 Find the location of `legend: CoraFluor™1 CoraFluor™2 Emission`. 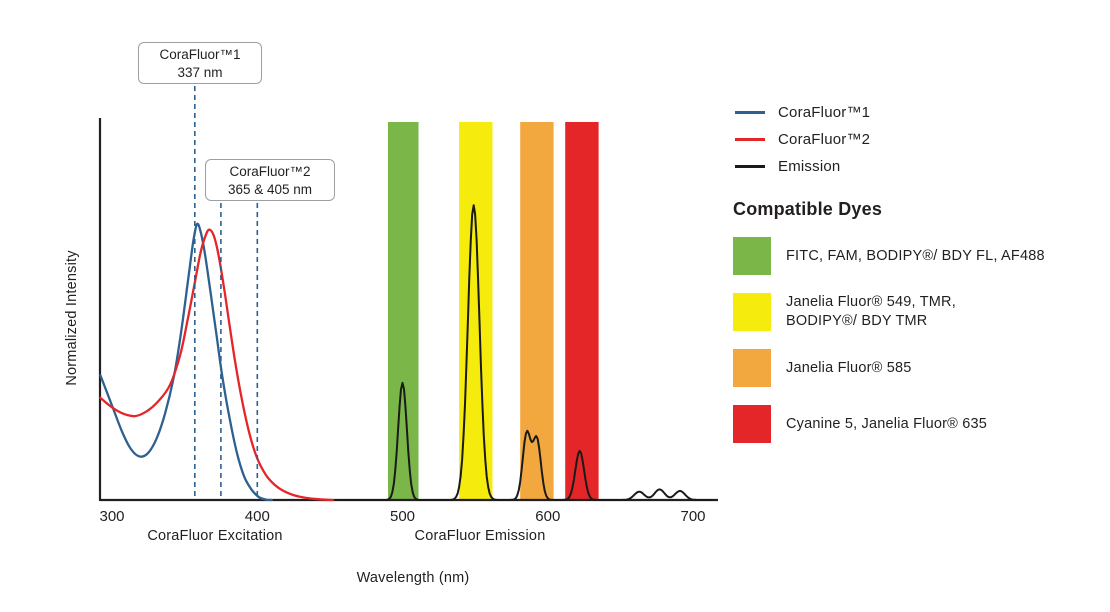

legend: CoraFluor™1 CoraFluor™2 Emission is located at coordinates (803, 139).